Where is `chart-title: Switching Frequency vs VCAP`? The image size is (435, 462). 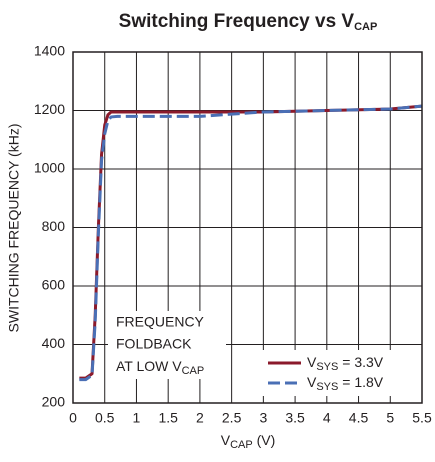
chart-title: Switching Frequency vs VCAP is located at coordinates (248, 22).